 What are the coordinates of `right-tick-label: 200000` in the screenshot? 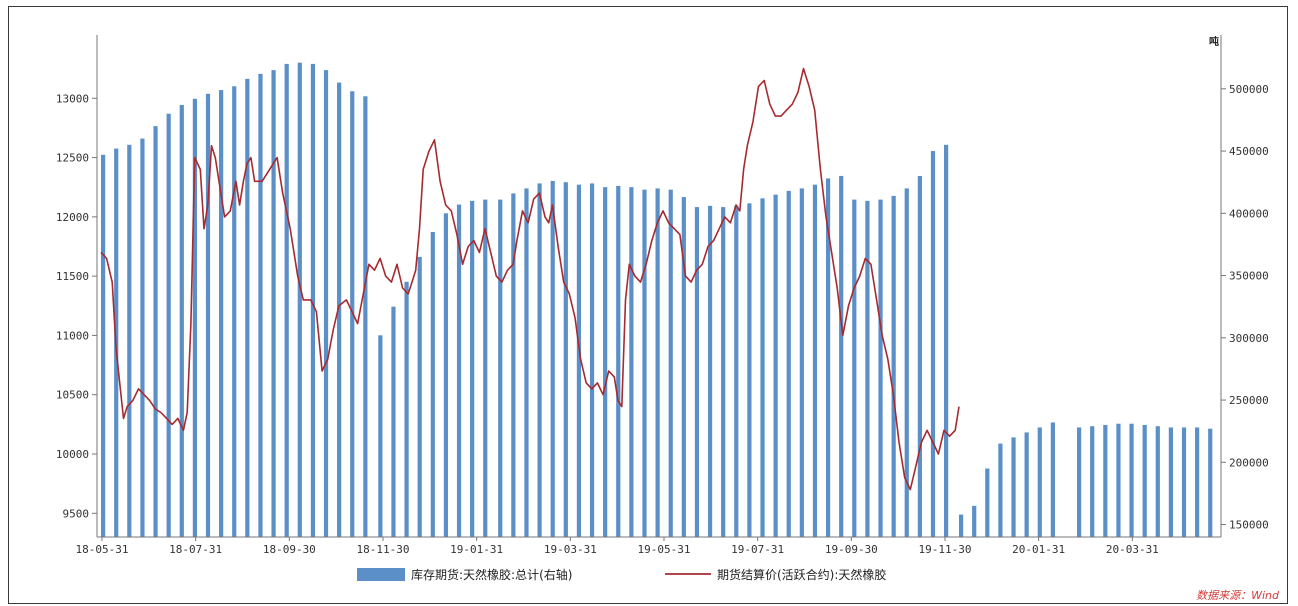 It's located at (1249, 462).